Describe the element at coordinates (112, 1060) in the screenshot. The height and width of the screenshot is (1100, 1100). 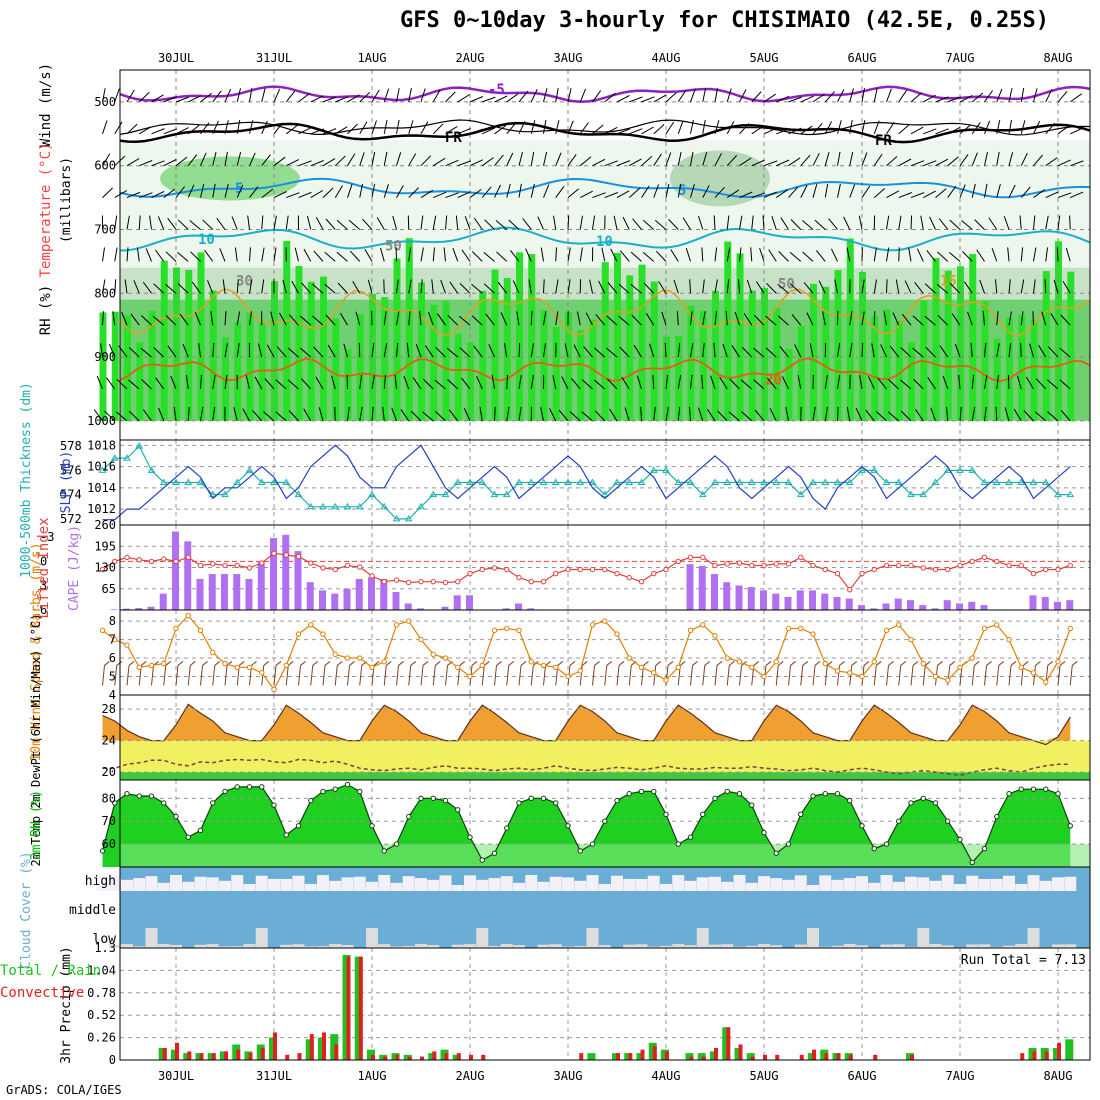
I see `precip-ytick-0: 0` at that location.